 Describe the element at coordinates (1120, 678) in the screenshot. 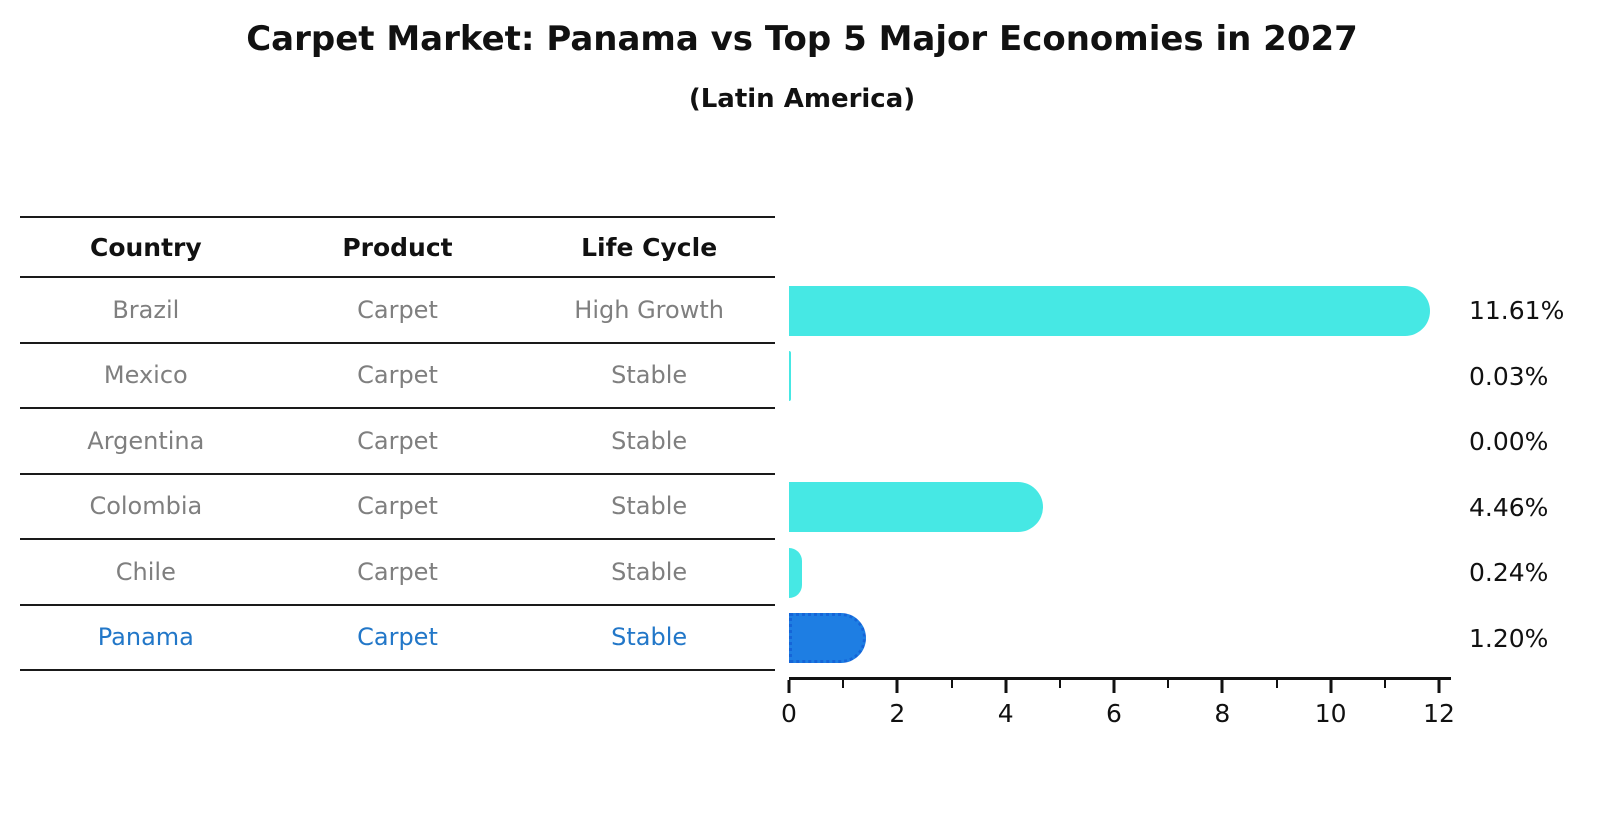

I see `x-axis-line` at that location.